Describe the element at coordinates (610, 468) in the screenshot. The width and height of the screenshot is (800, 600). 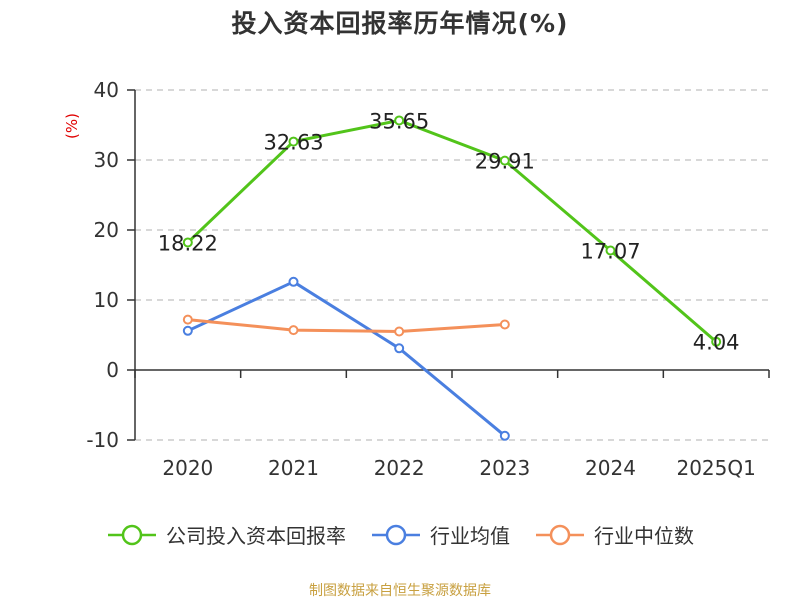
I see `x-tick-label: 2024` at that location.